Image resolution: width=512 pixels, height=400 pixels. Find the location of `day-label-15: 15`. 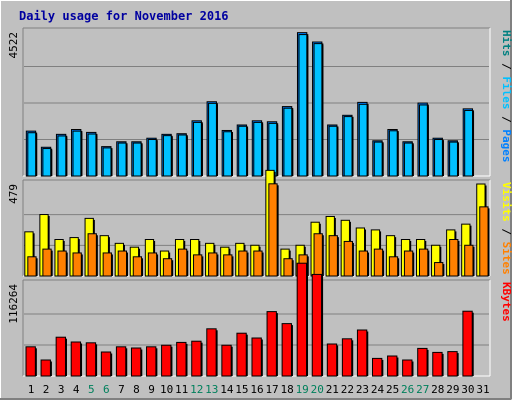

day-label-15: 15 is located at coordinates (241, 389).